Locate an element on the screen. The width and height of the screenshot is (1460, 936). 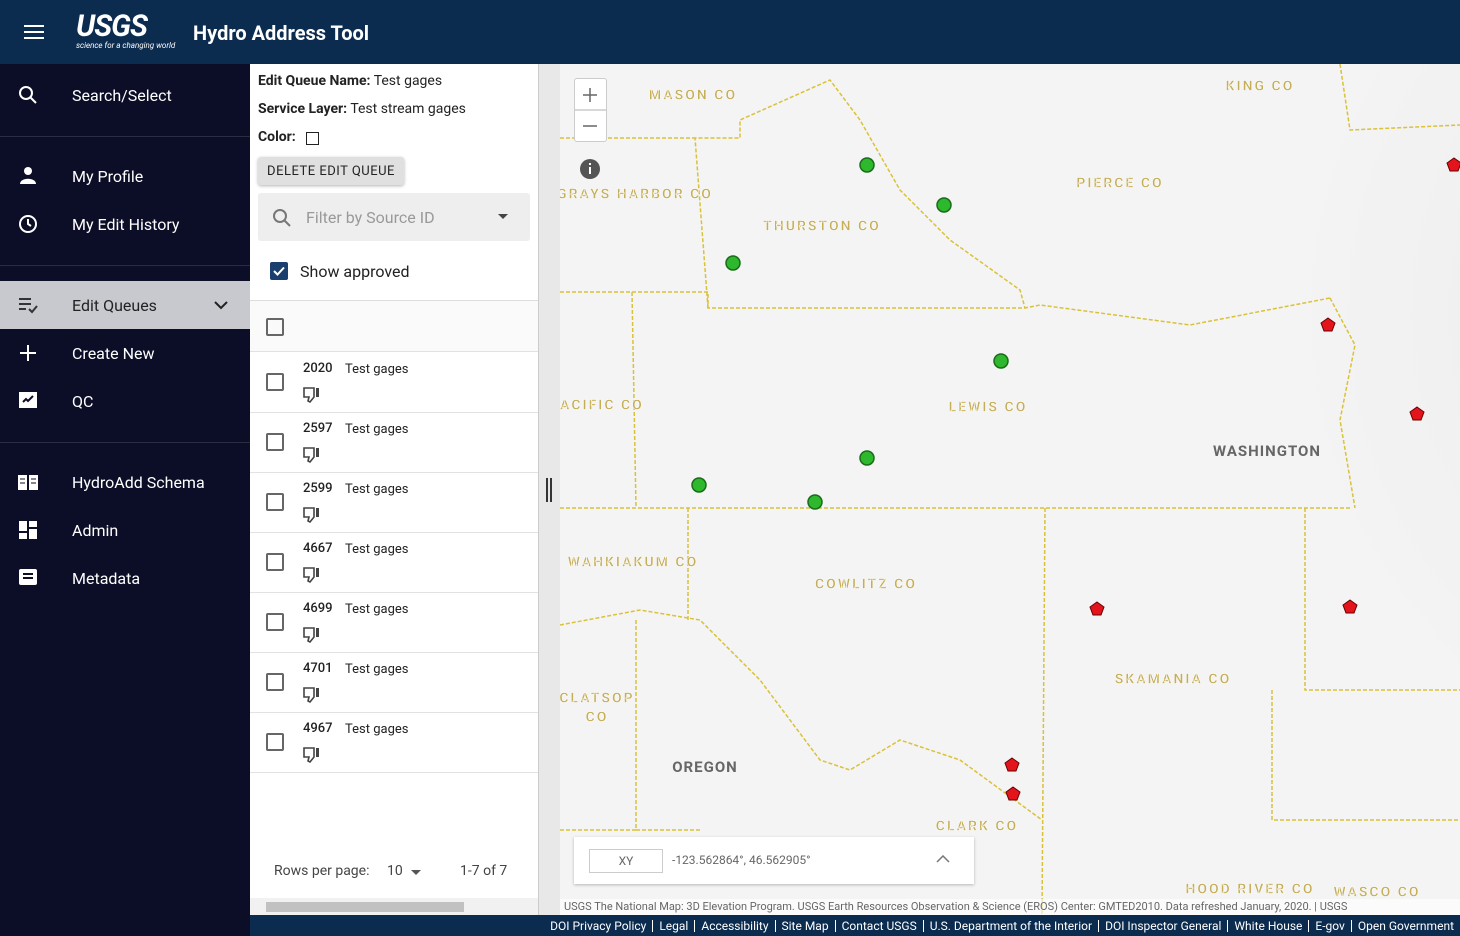
filter-placeholder: Filter by Source ID is located at coordinates (370, 217).